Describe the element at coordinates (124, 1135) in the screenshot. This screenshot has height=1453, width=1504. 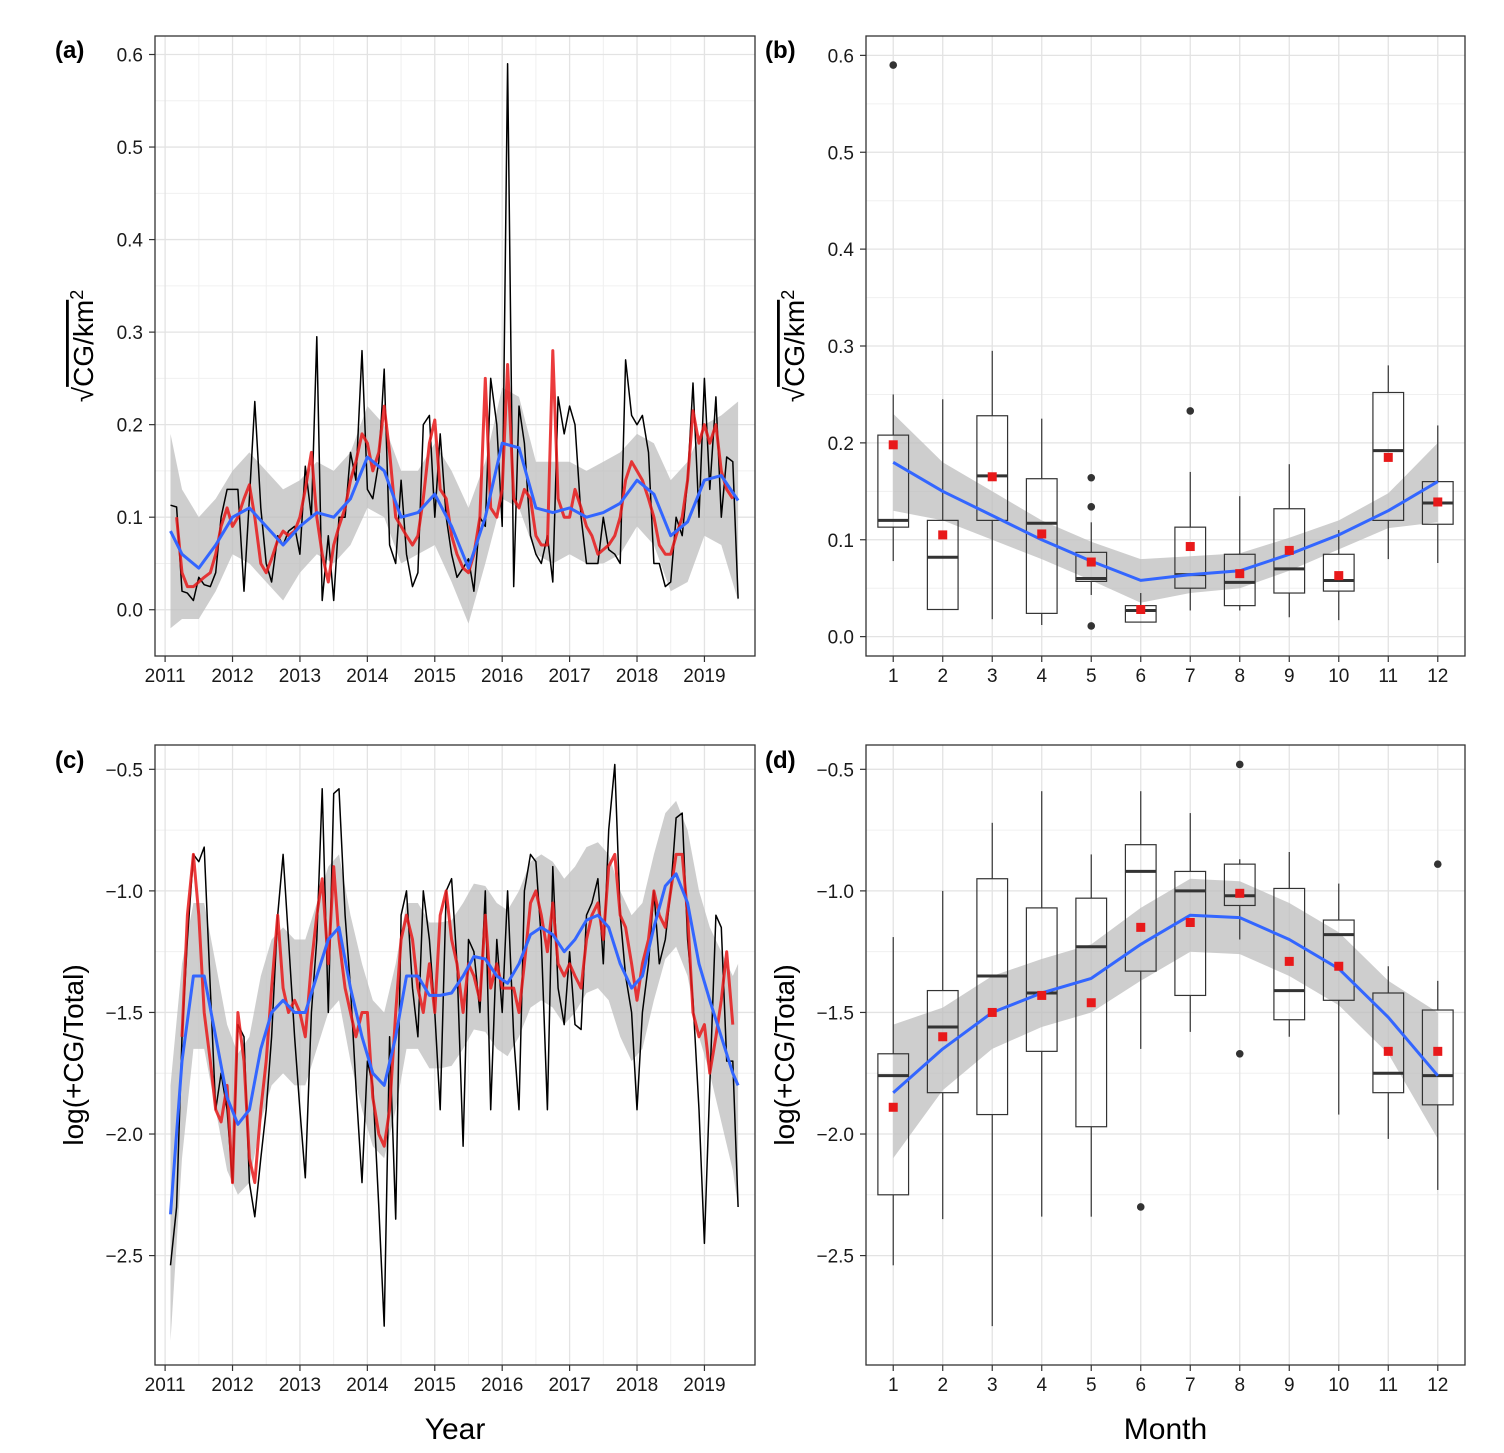
I see `y-tick-label: −2.0` at that location.